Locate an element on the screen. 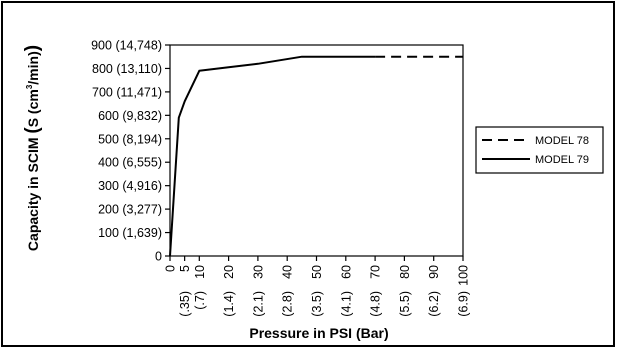 The width and height of the screenshot is (618, 349). x-tick-label: 80 is located at coordinates (405, 272).